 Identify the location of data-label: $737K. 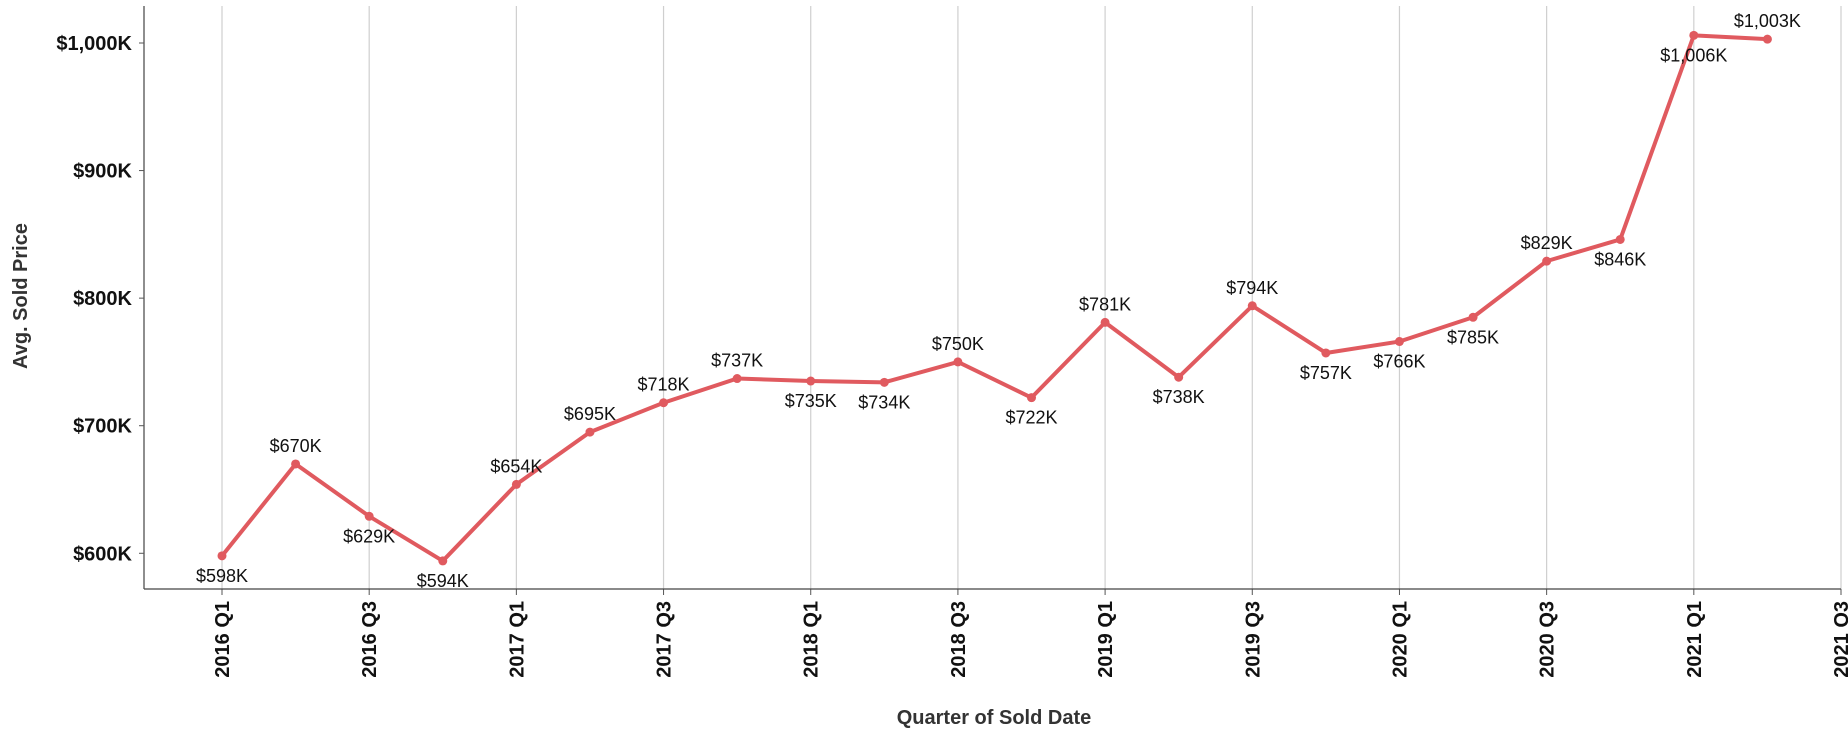
(737, 361).